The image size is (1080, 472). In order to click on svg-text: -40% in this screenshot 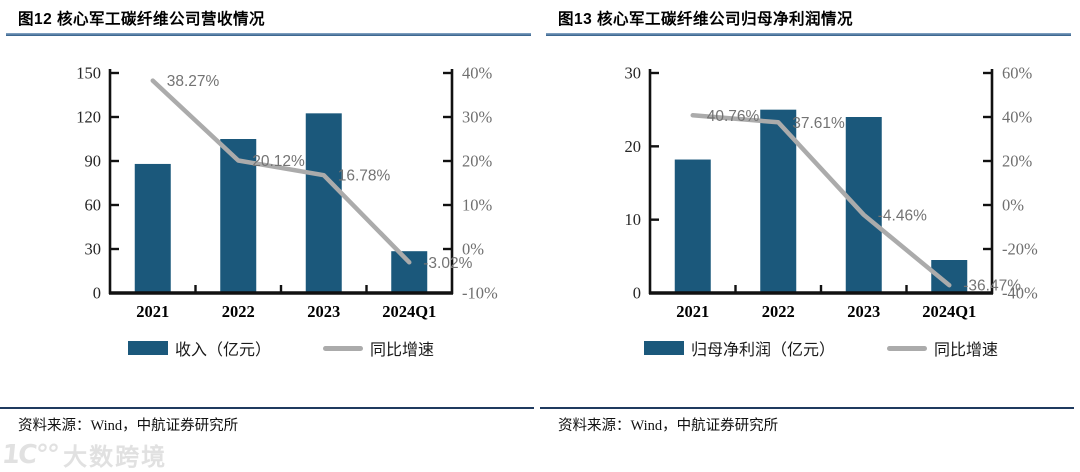, I will do `click(1020, 293)`.